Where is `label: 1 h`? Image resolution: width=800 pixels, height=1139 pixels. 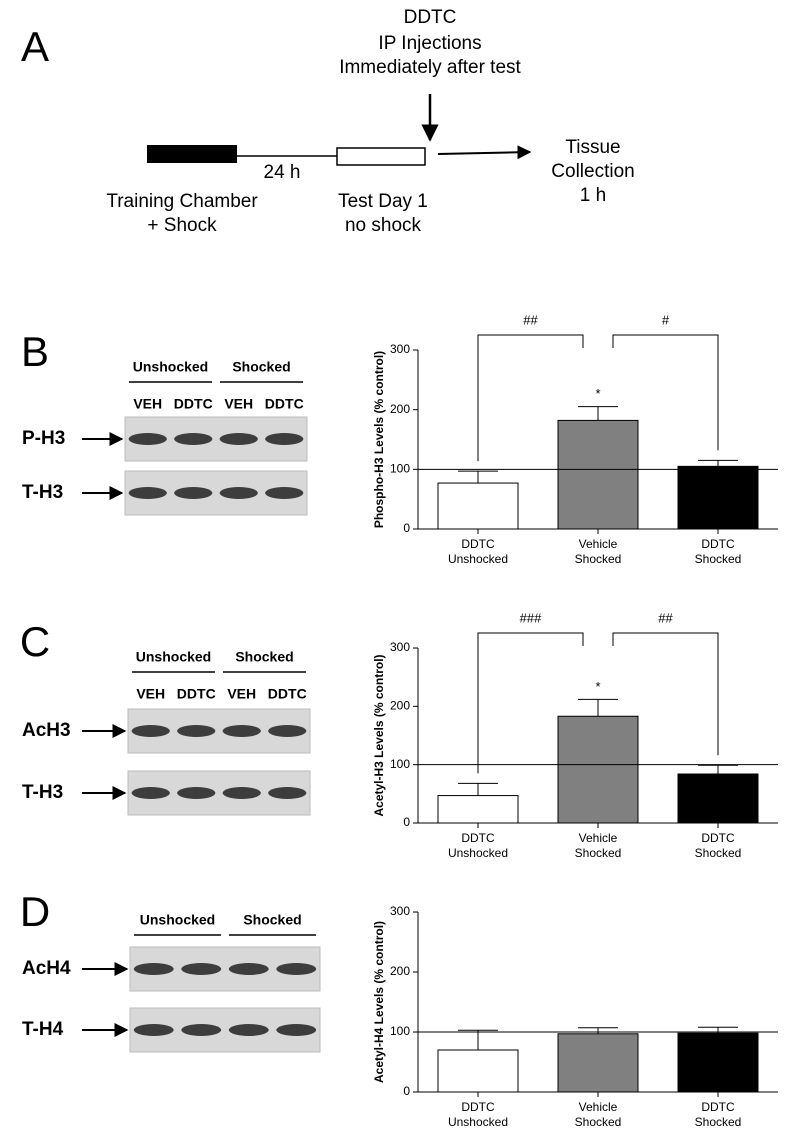
label: 1 h is located at coordinates (593, 195).